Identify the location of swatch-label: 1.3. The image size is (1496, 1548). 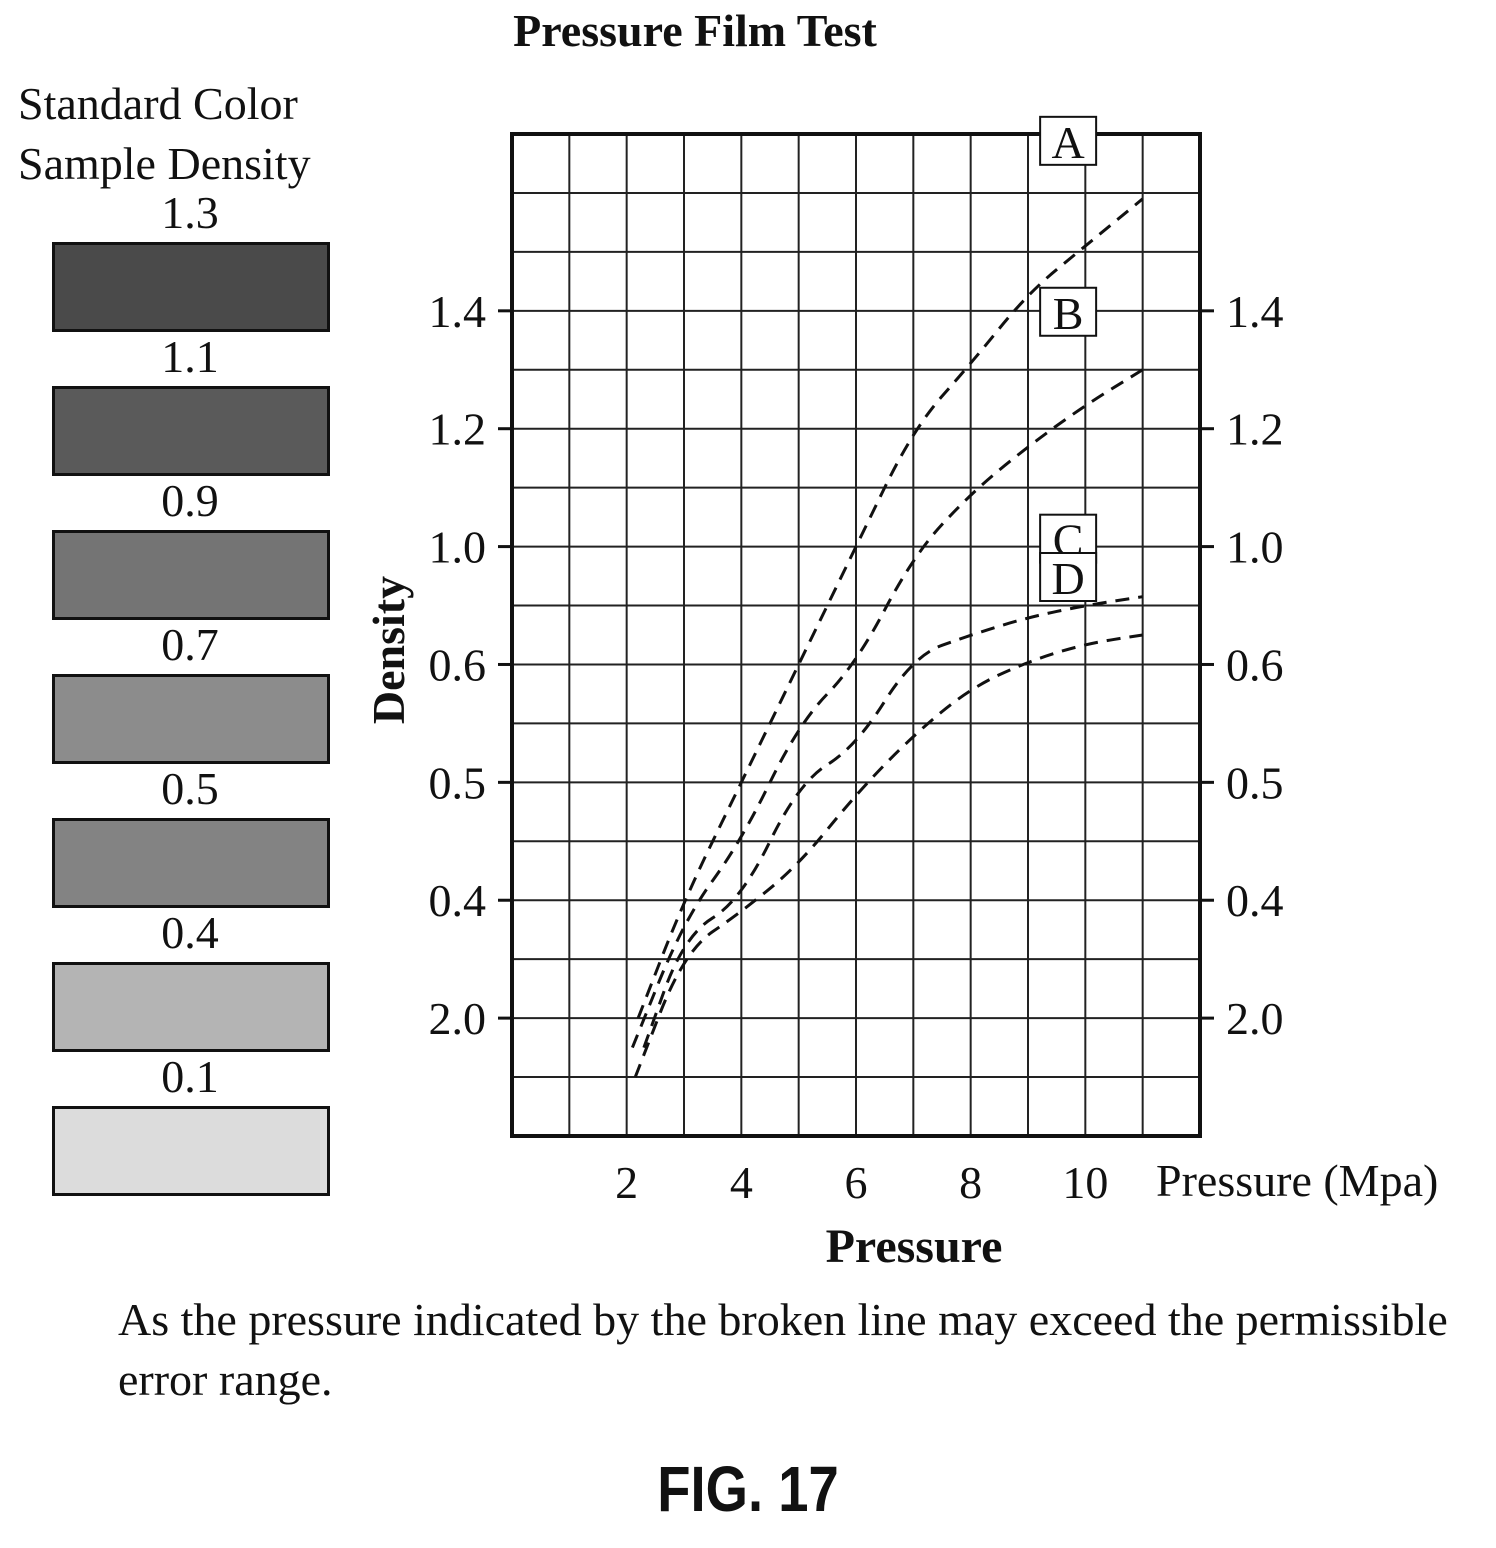
(190, 212).